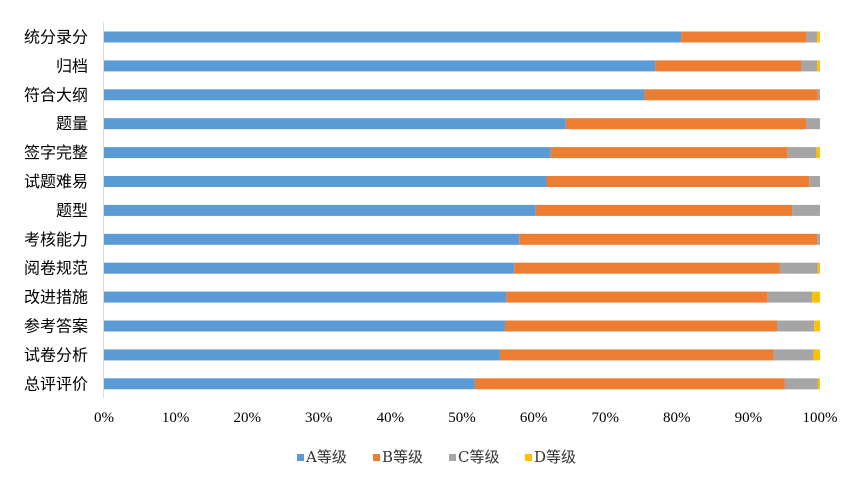 Image resolution: width=865 pixels, height=487 pixels. I want to click on x-tick-label: 30%, so click(319, 418).